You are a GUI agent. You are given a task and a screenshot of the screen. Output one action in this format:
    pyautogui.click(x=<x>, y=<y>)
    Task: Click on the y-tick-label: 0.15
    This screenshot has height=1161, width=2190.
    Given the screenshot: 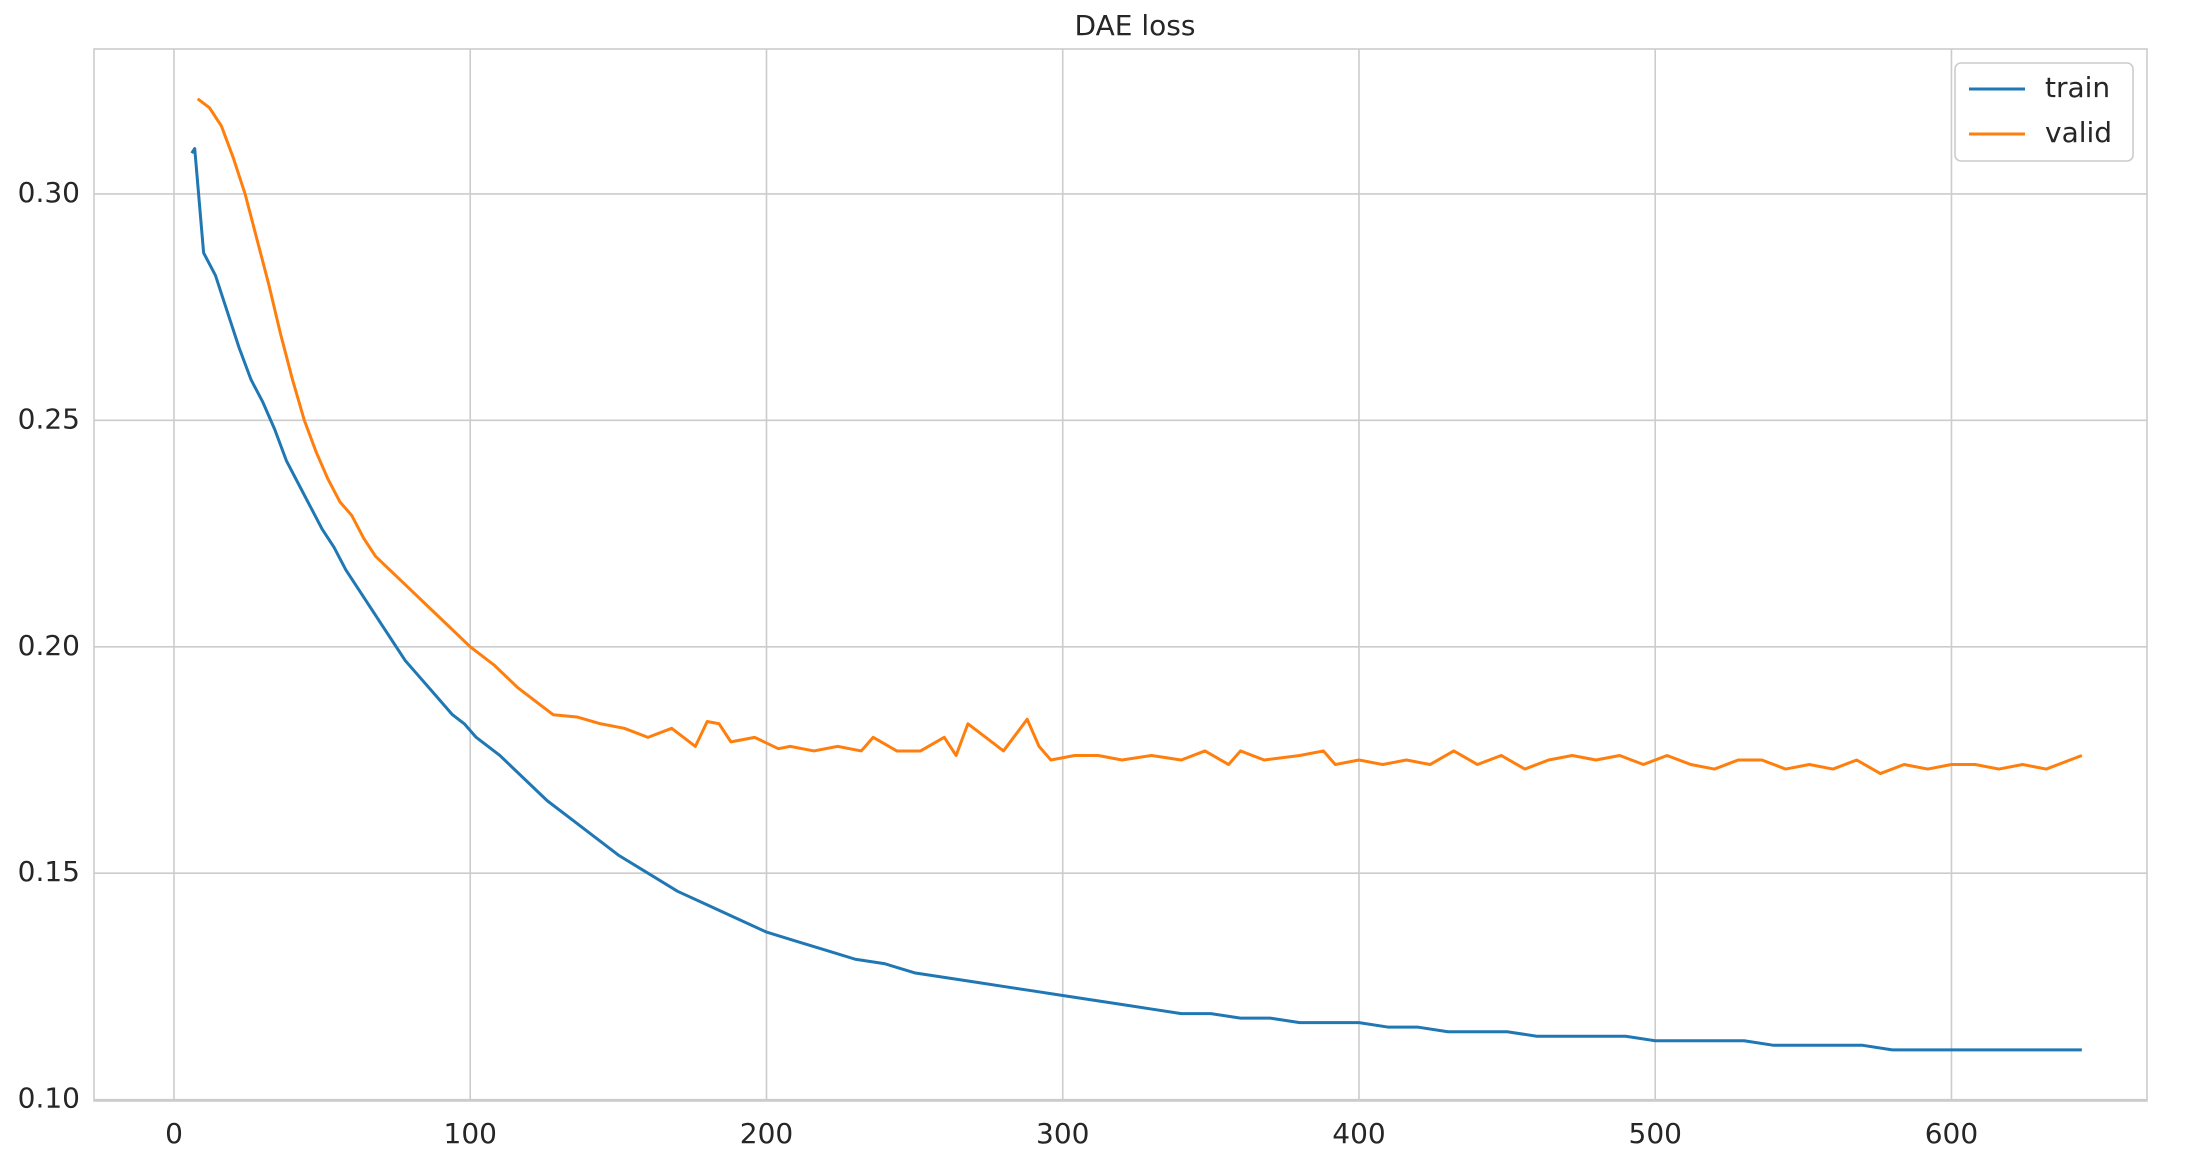 What is the action you would take?
    pyautogui.click(x=49, y=871)
    